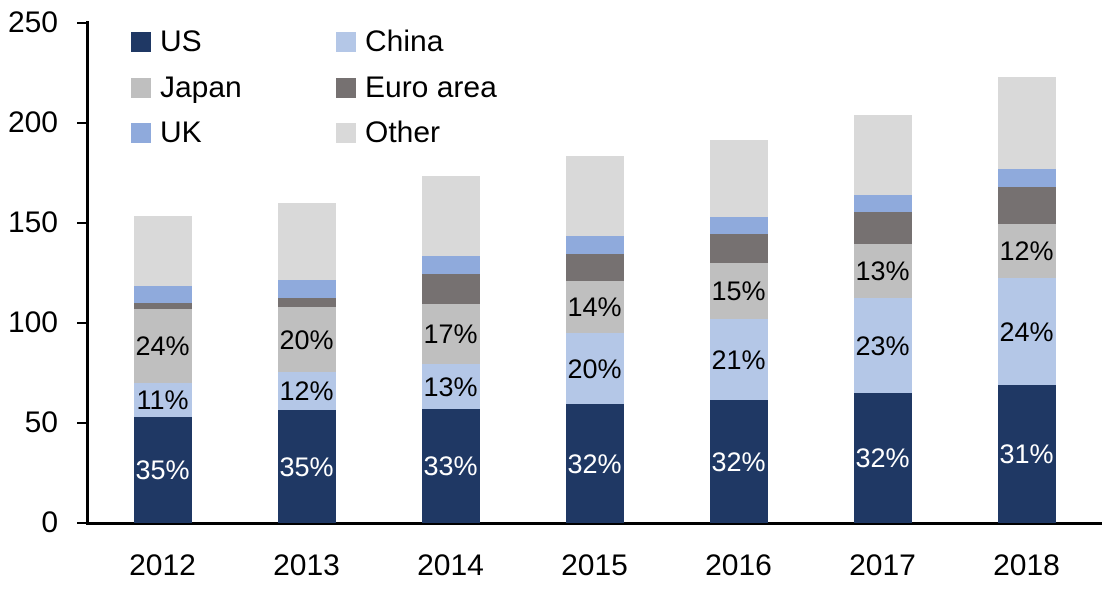  What do you see at coordinates (141, 42) in the screenshot?
I see `legend-swatch-us` at bounding box center [141, 42].